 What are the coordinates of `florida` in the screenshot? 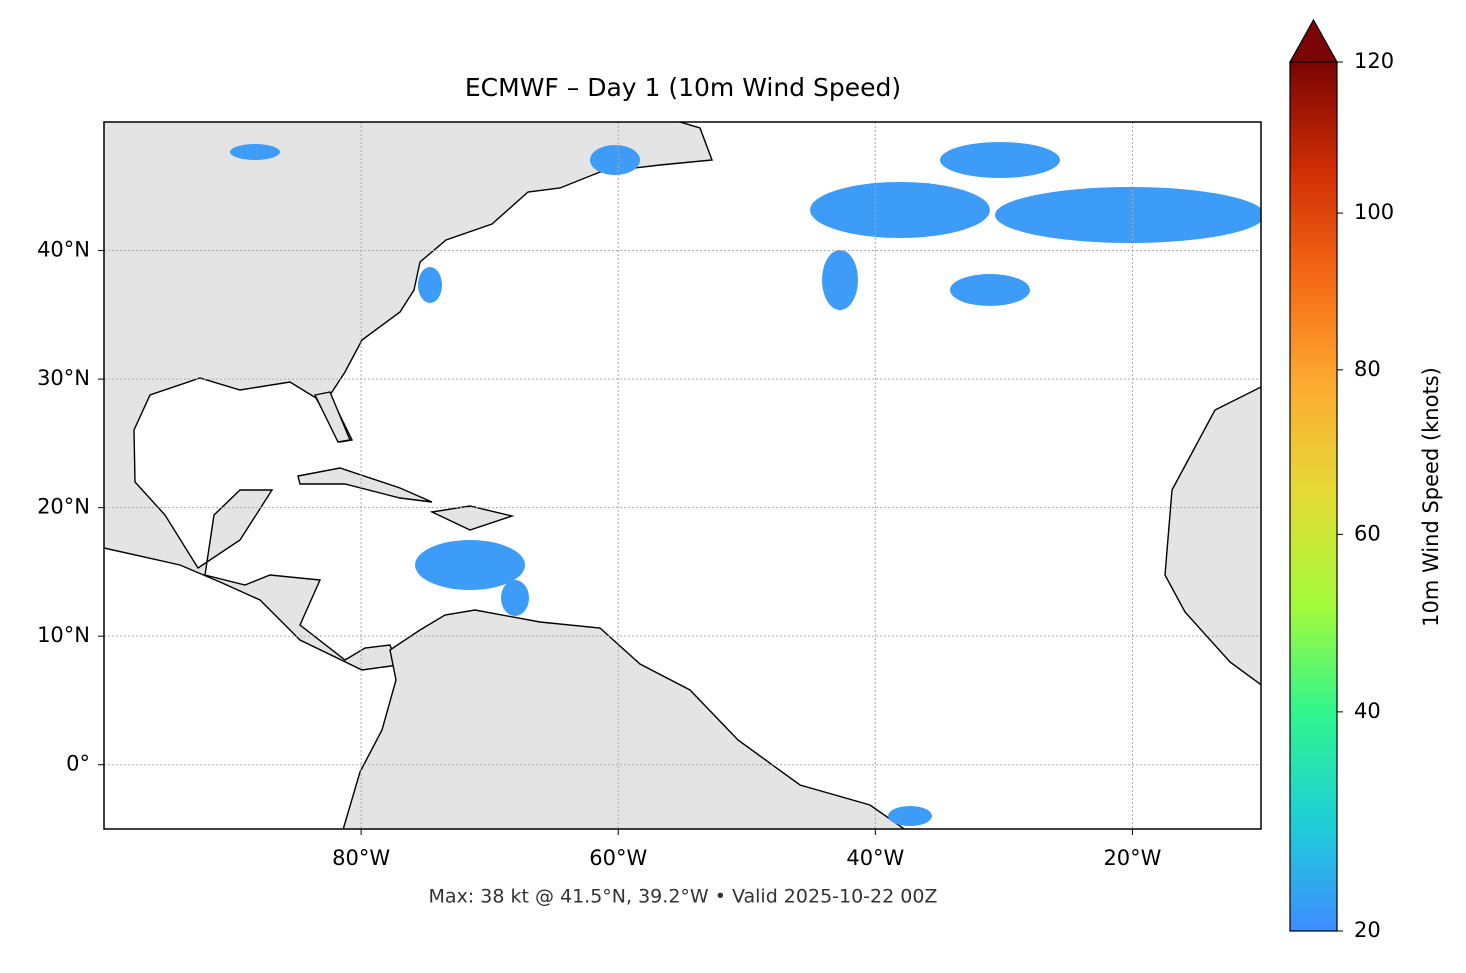 It's located at (332, 417).